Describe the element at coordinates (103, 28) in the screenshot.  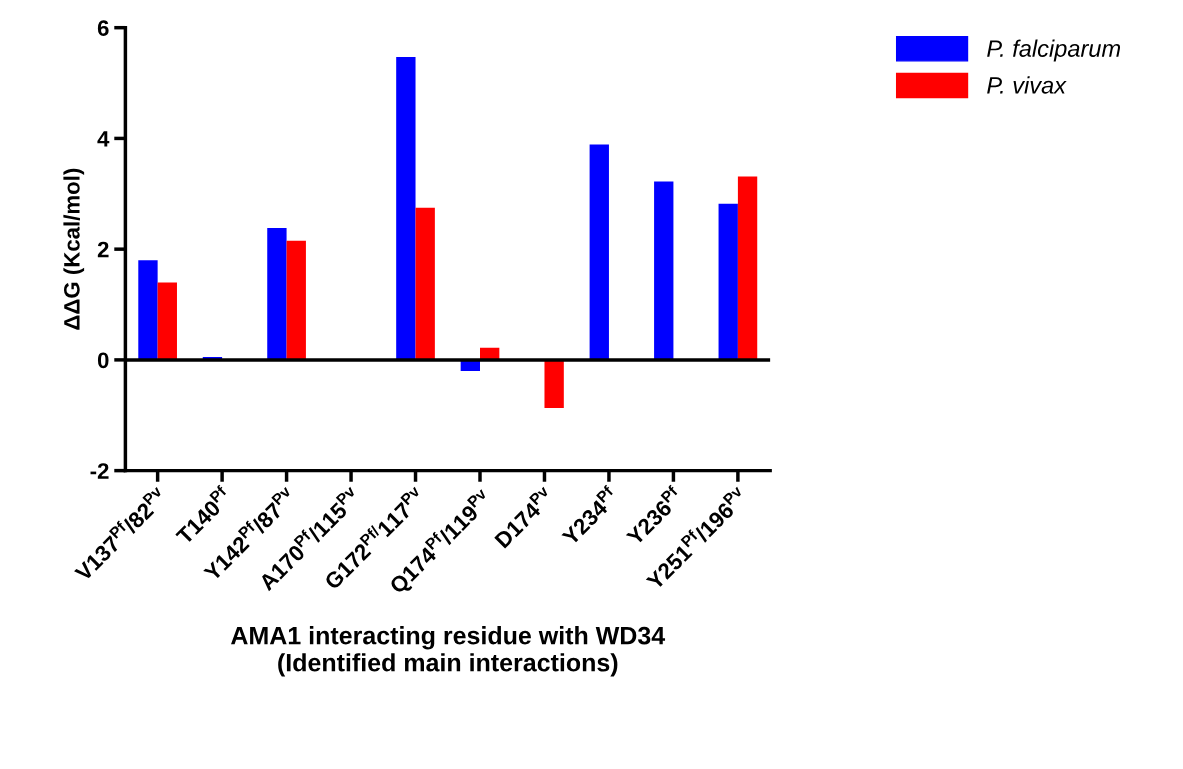
I see `y-tick-label: 6` at that location.